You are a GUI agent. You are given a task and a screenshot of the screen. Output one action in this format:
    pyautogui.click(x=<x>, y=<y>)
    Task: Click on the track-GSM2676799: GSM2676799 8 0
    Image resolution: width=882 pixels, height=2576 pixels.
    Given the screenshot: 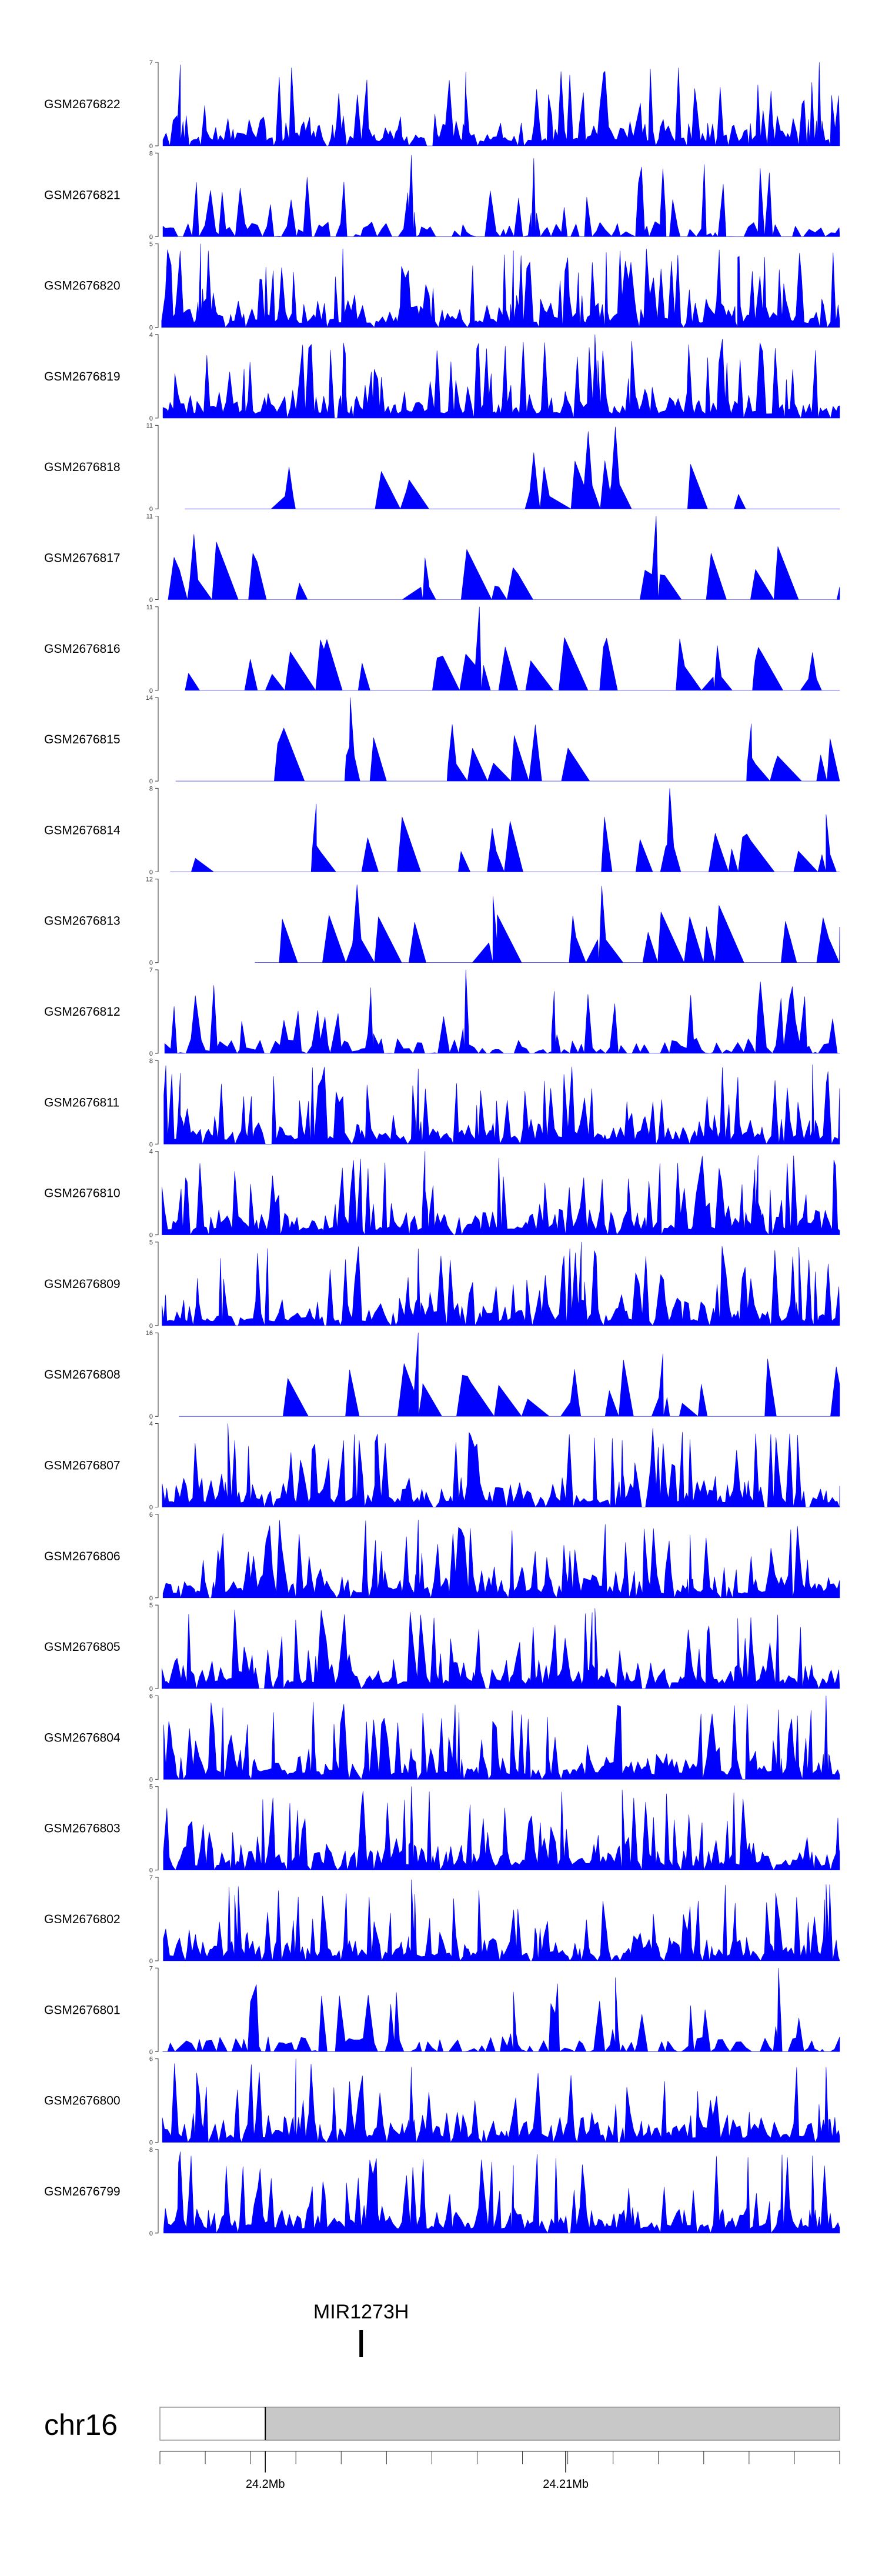 What is the action you would take?
    pyautogui.click(x=442, y=2192)
    